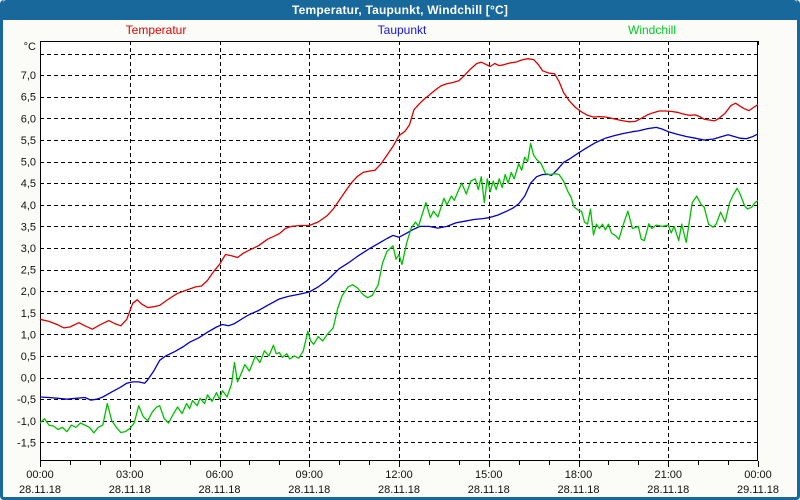 Image resolution: width=800 pixels, height=500 pixels. I want to click on svg-text: 09:00, so click(309, 475).